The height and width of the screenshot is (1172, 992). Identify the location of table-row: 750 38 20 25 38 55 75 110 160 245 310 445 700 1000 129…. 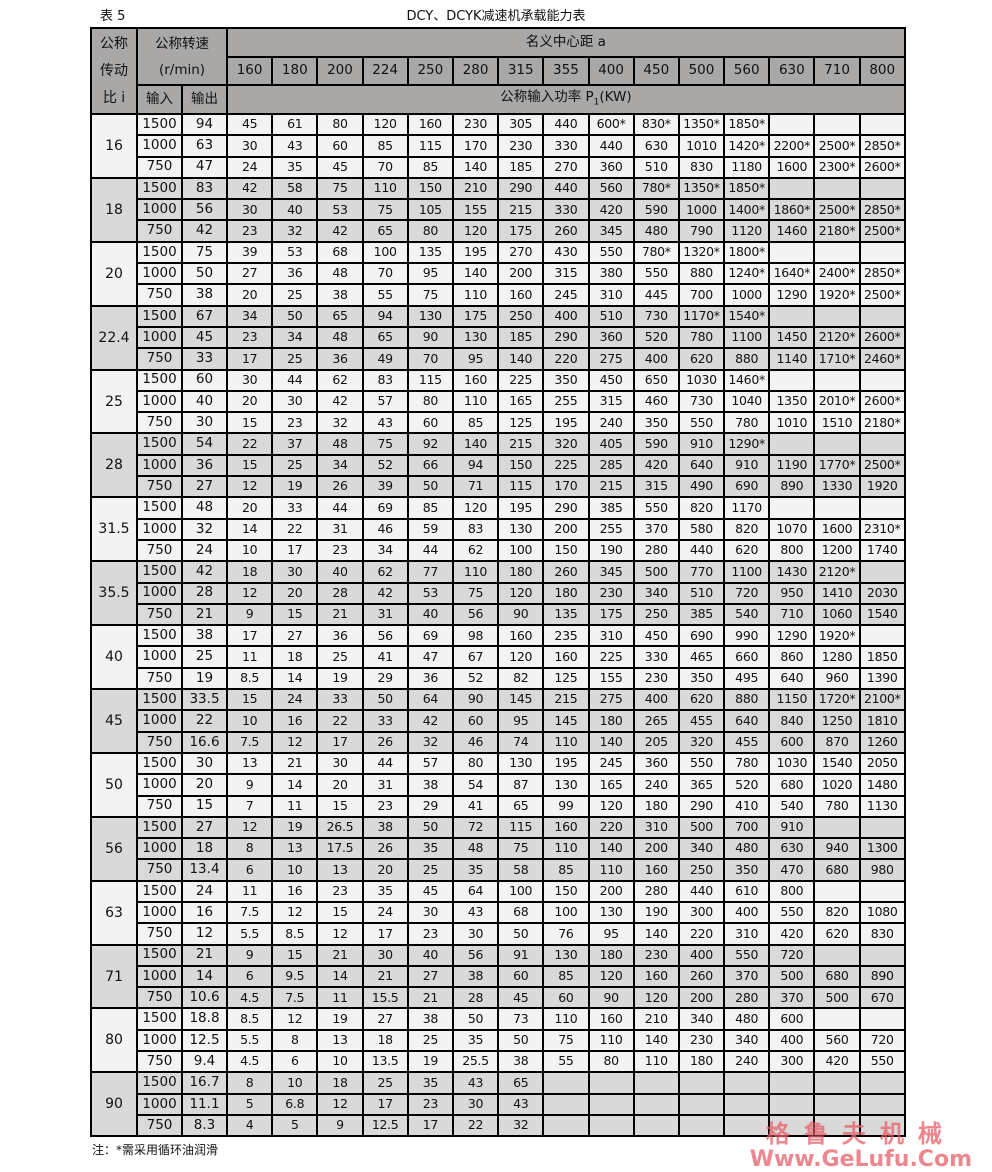
(498, 295).